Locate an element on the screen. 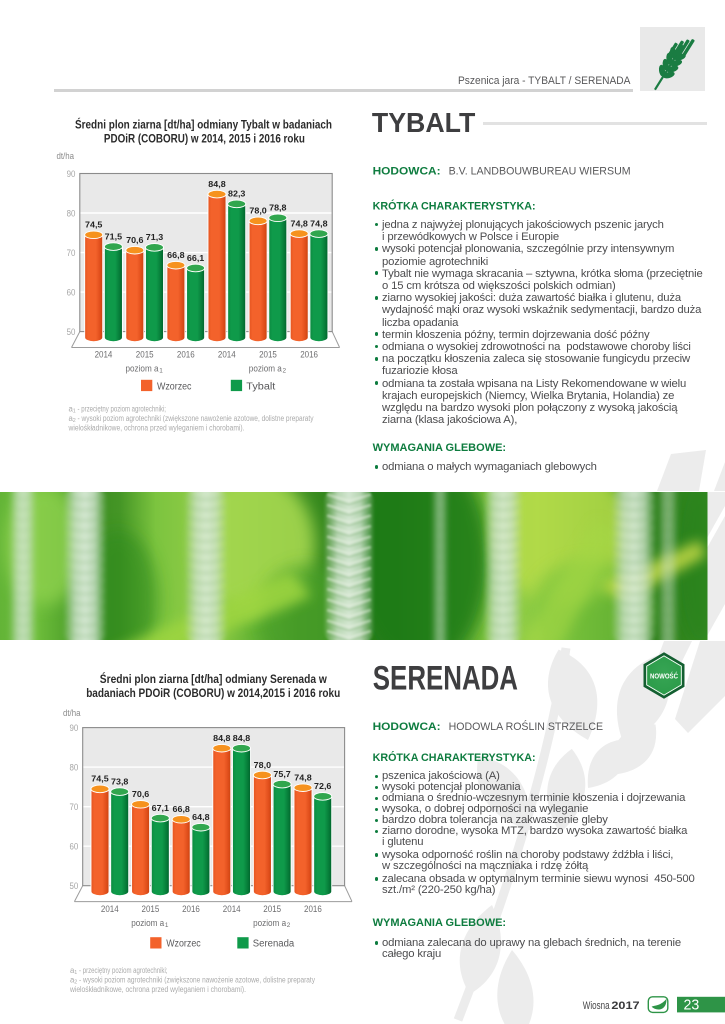 This screenshot has width=725, height=1024. svg-text: B.V. LANDBOUWBUREAU WIERSUM is located at coordinates (540, 171).